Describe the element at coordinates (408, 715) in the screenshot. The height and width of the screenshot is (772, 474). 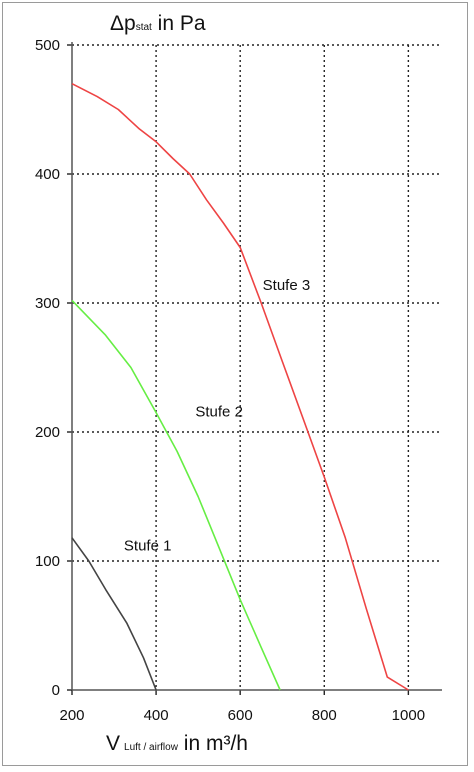
I see `x-tick-label: 1000` at that location.